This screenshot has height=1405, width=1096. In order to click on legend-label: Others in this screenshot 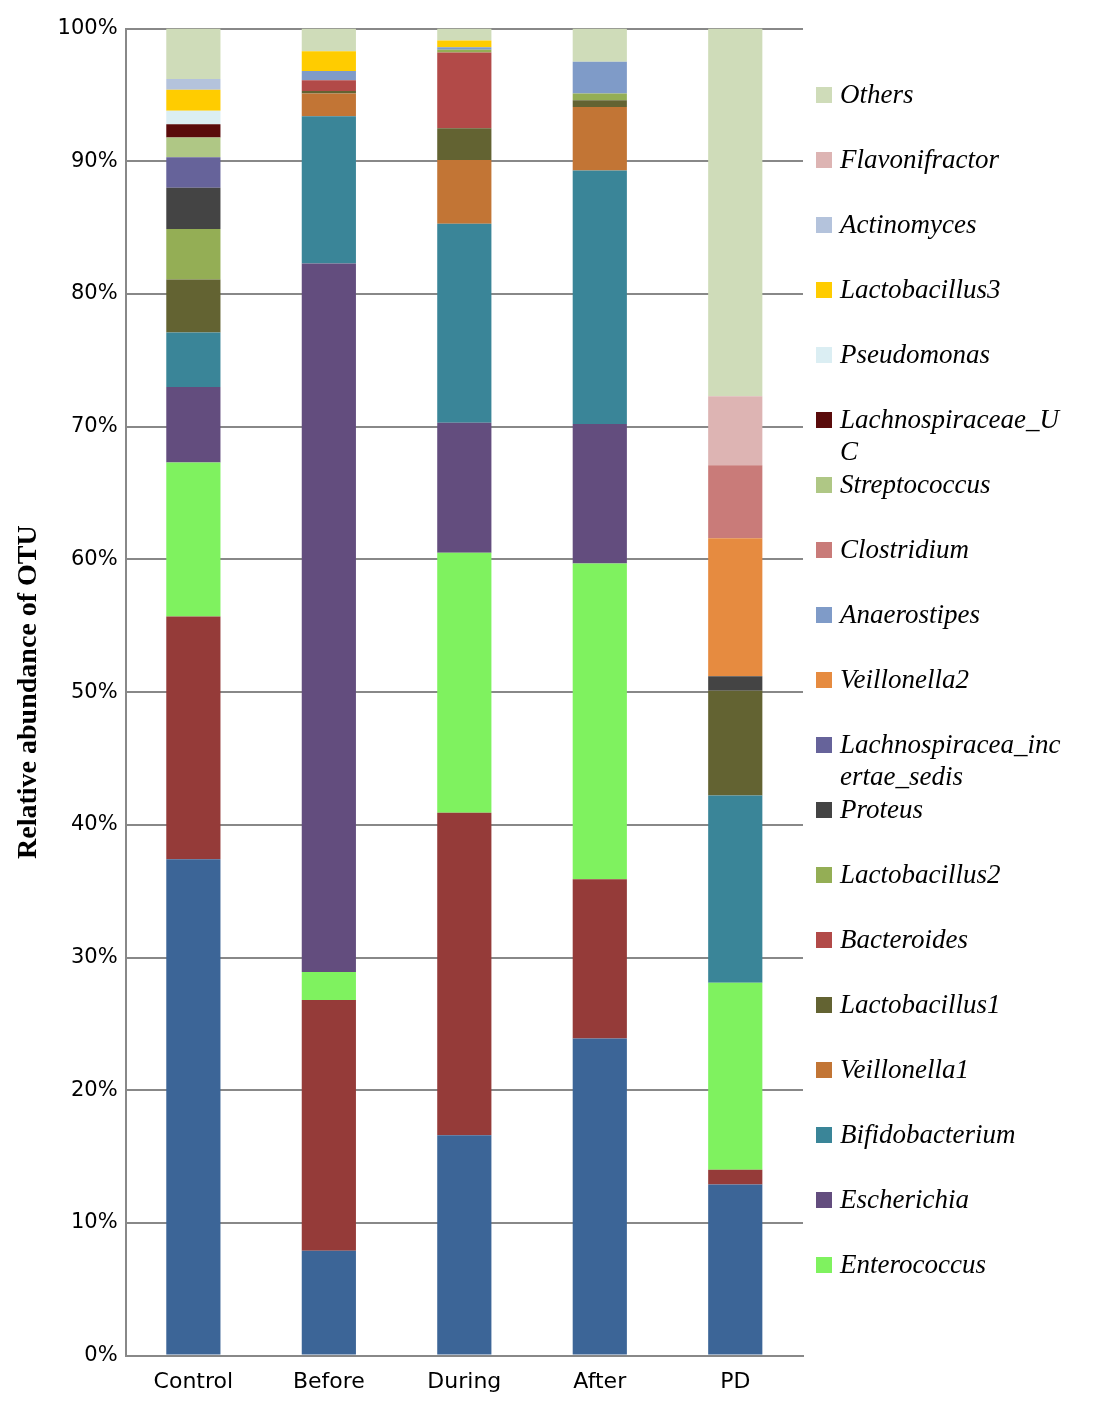, I will do `click(877, 94)`.